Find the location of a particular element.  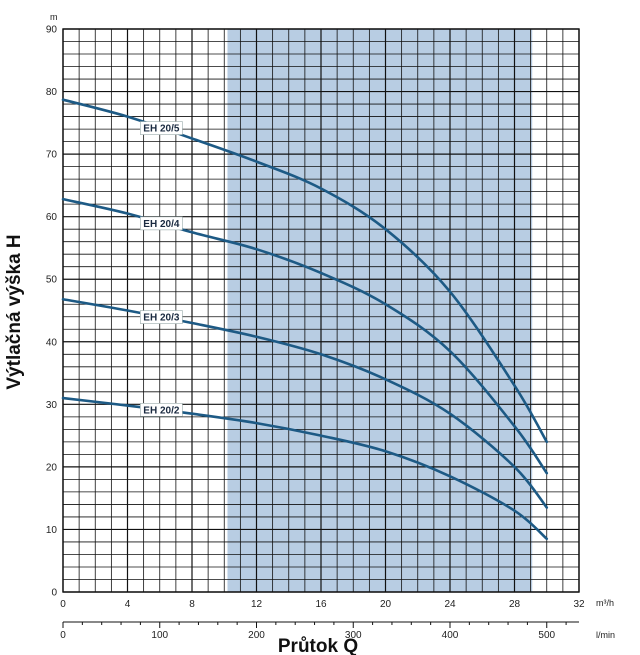

x-tick-label-m3h: 12 is located at coordinates (257, 604).